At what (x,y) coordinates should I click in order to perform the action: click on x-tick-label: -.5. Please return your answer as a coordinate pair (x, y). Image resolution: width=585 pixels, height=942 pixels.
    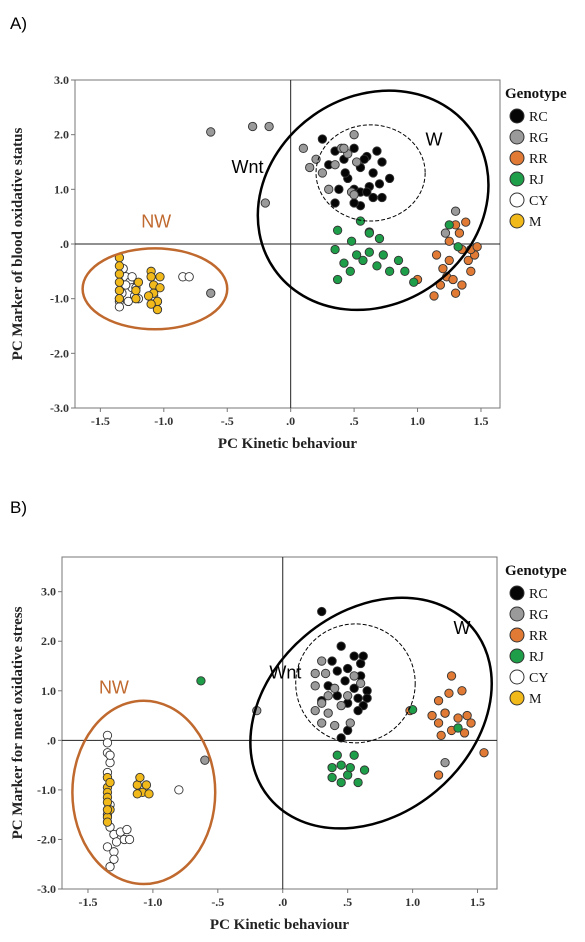
    Looking at the image, I should click on (227, 421).